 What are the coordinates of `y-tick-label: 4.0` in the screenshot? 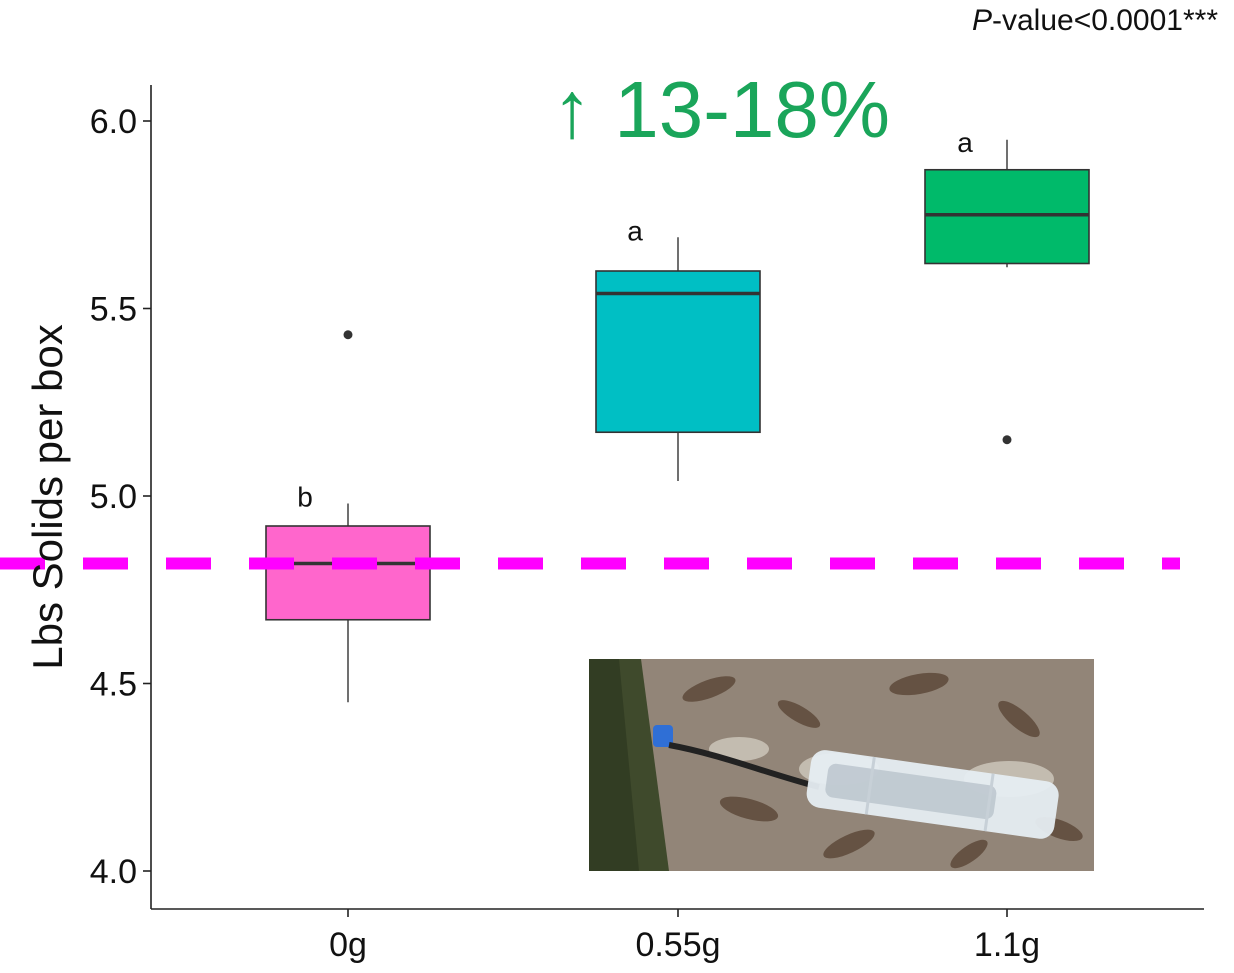 It's located at (113, 872).